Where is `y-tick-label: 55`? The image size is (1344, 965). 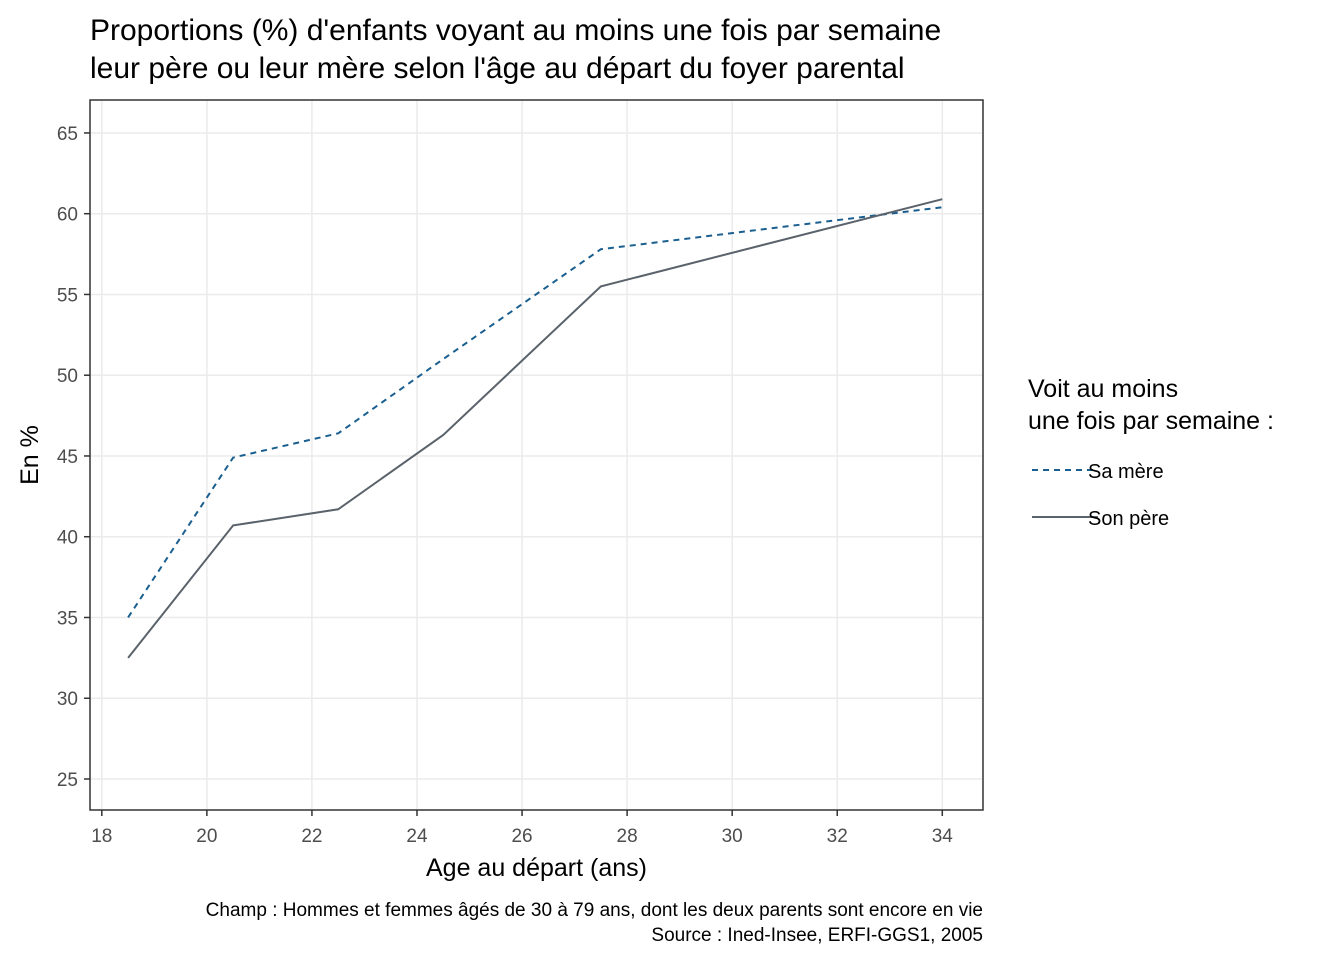 y-tick-label: 55 is located at coordinates (67, 295).